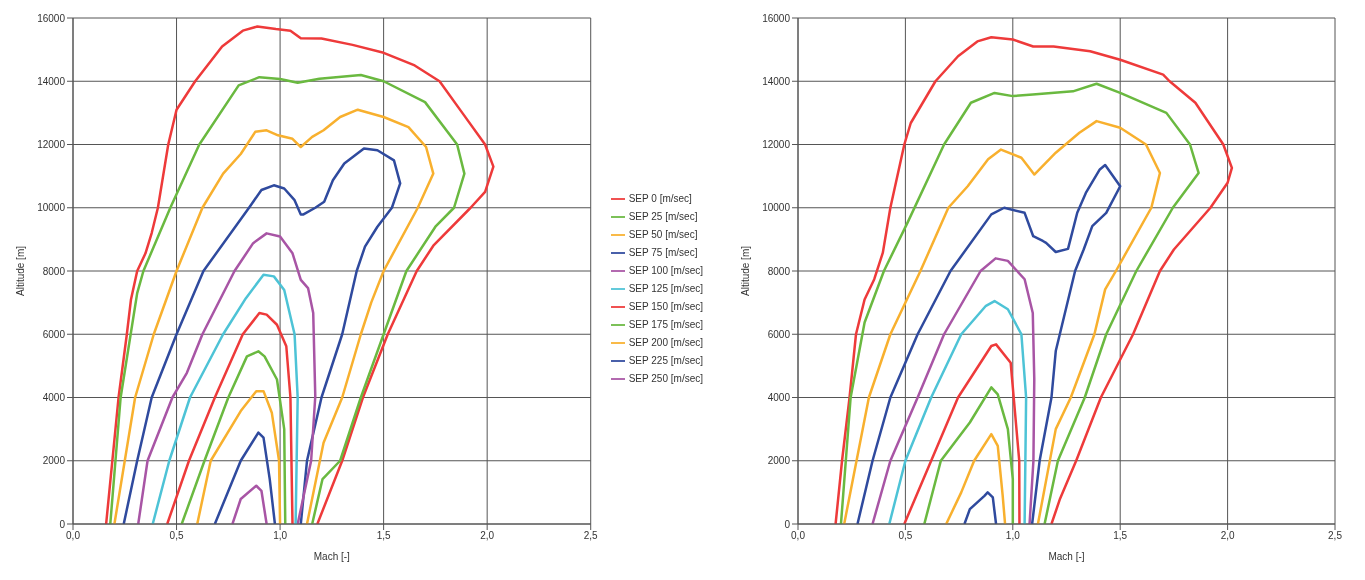  Describe the element at coordinates (663, 216) in the screenshot. I see `legend-label: SEP 25 [m/sec]` at that location.